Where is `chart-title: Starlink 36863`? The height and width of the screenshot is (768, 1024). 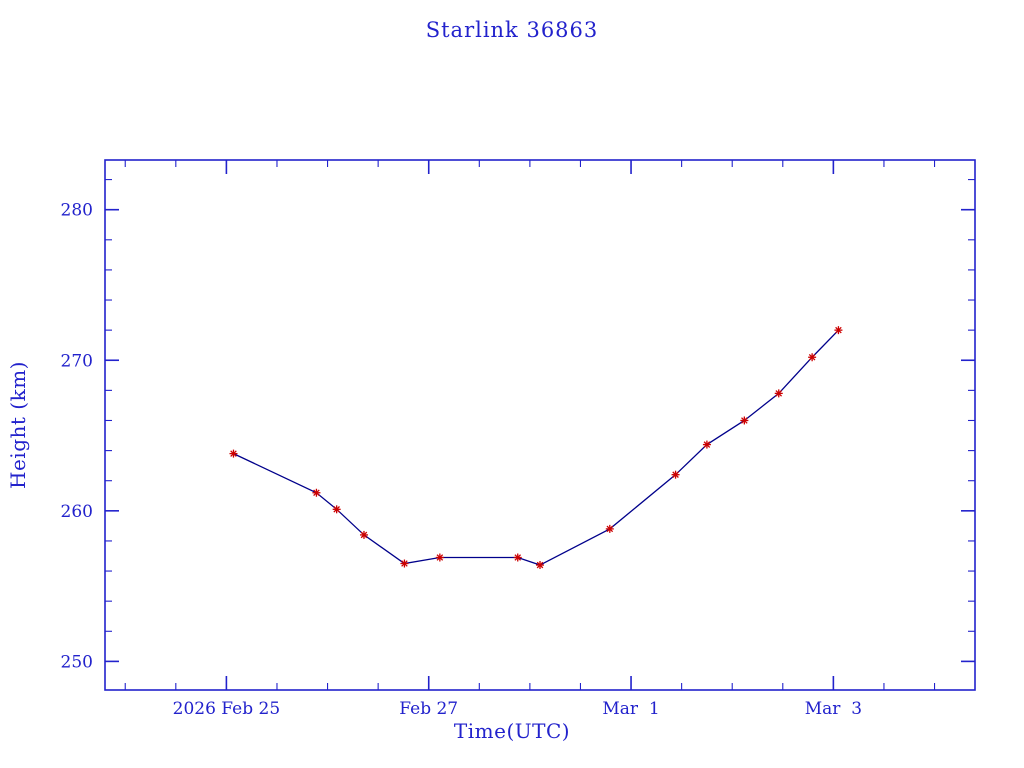 chart-title: Starlink 36863 is located at coordinates (512, 30).